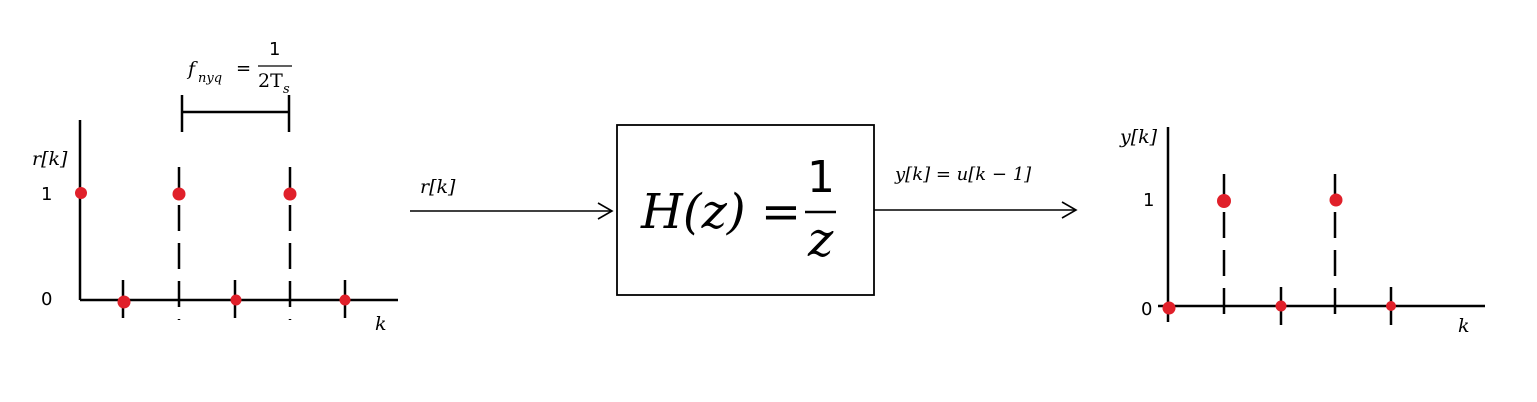 The width and height of the screenshot is (1537, 402). I want to click on nyquist-sub: nyq, so click(210, 78).